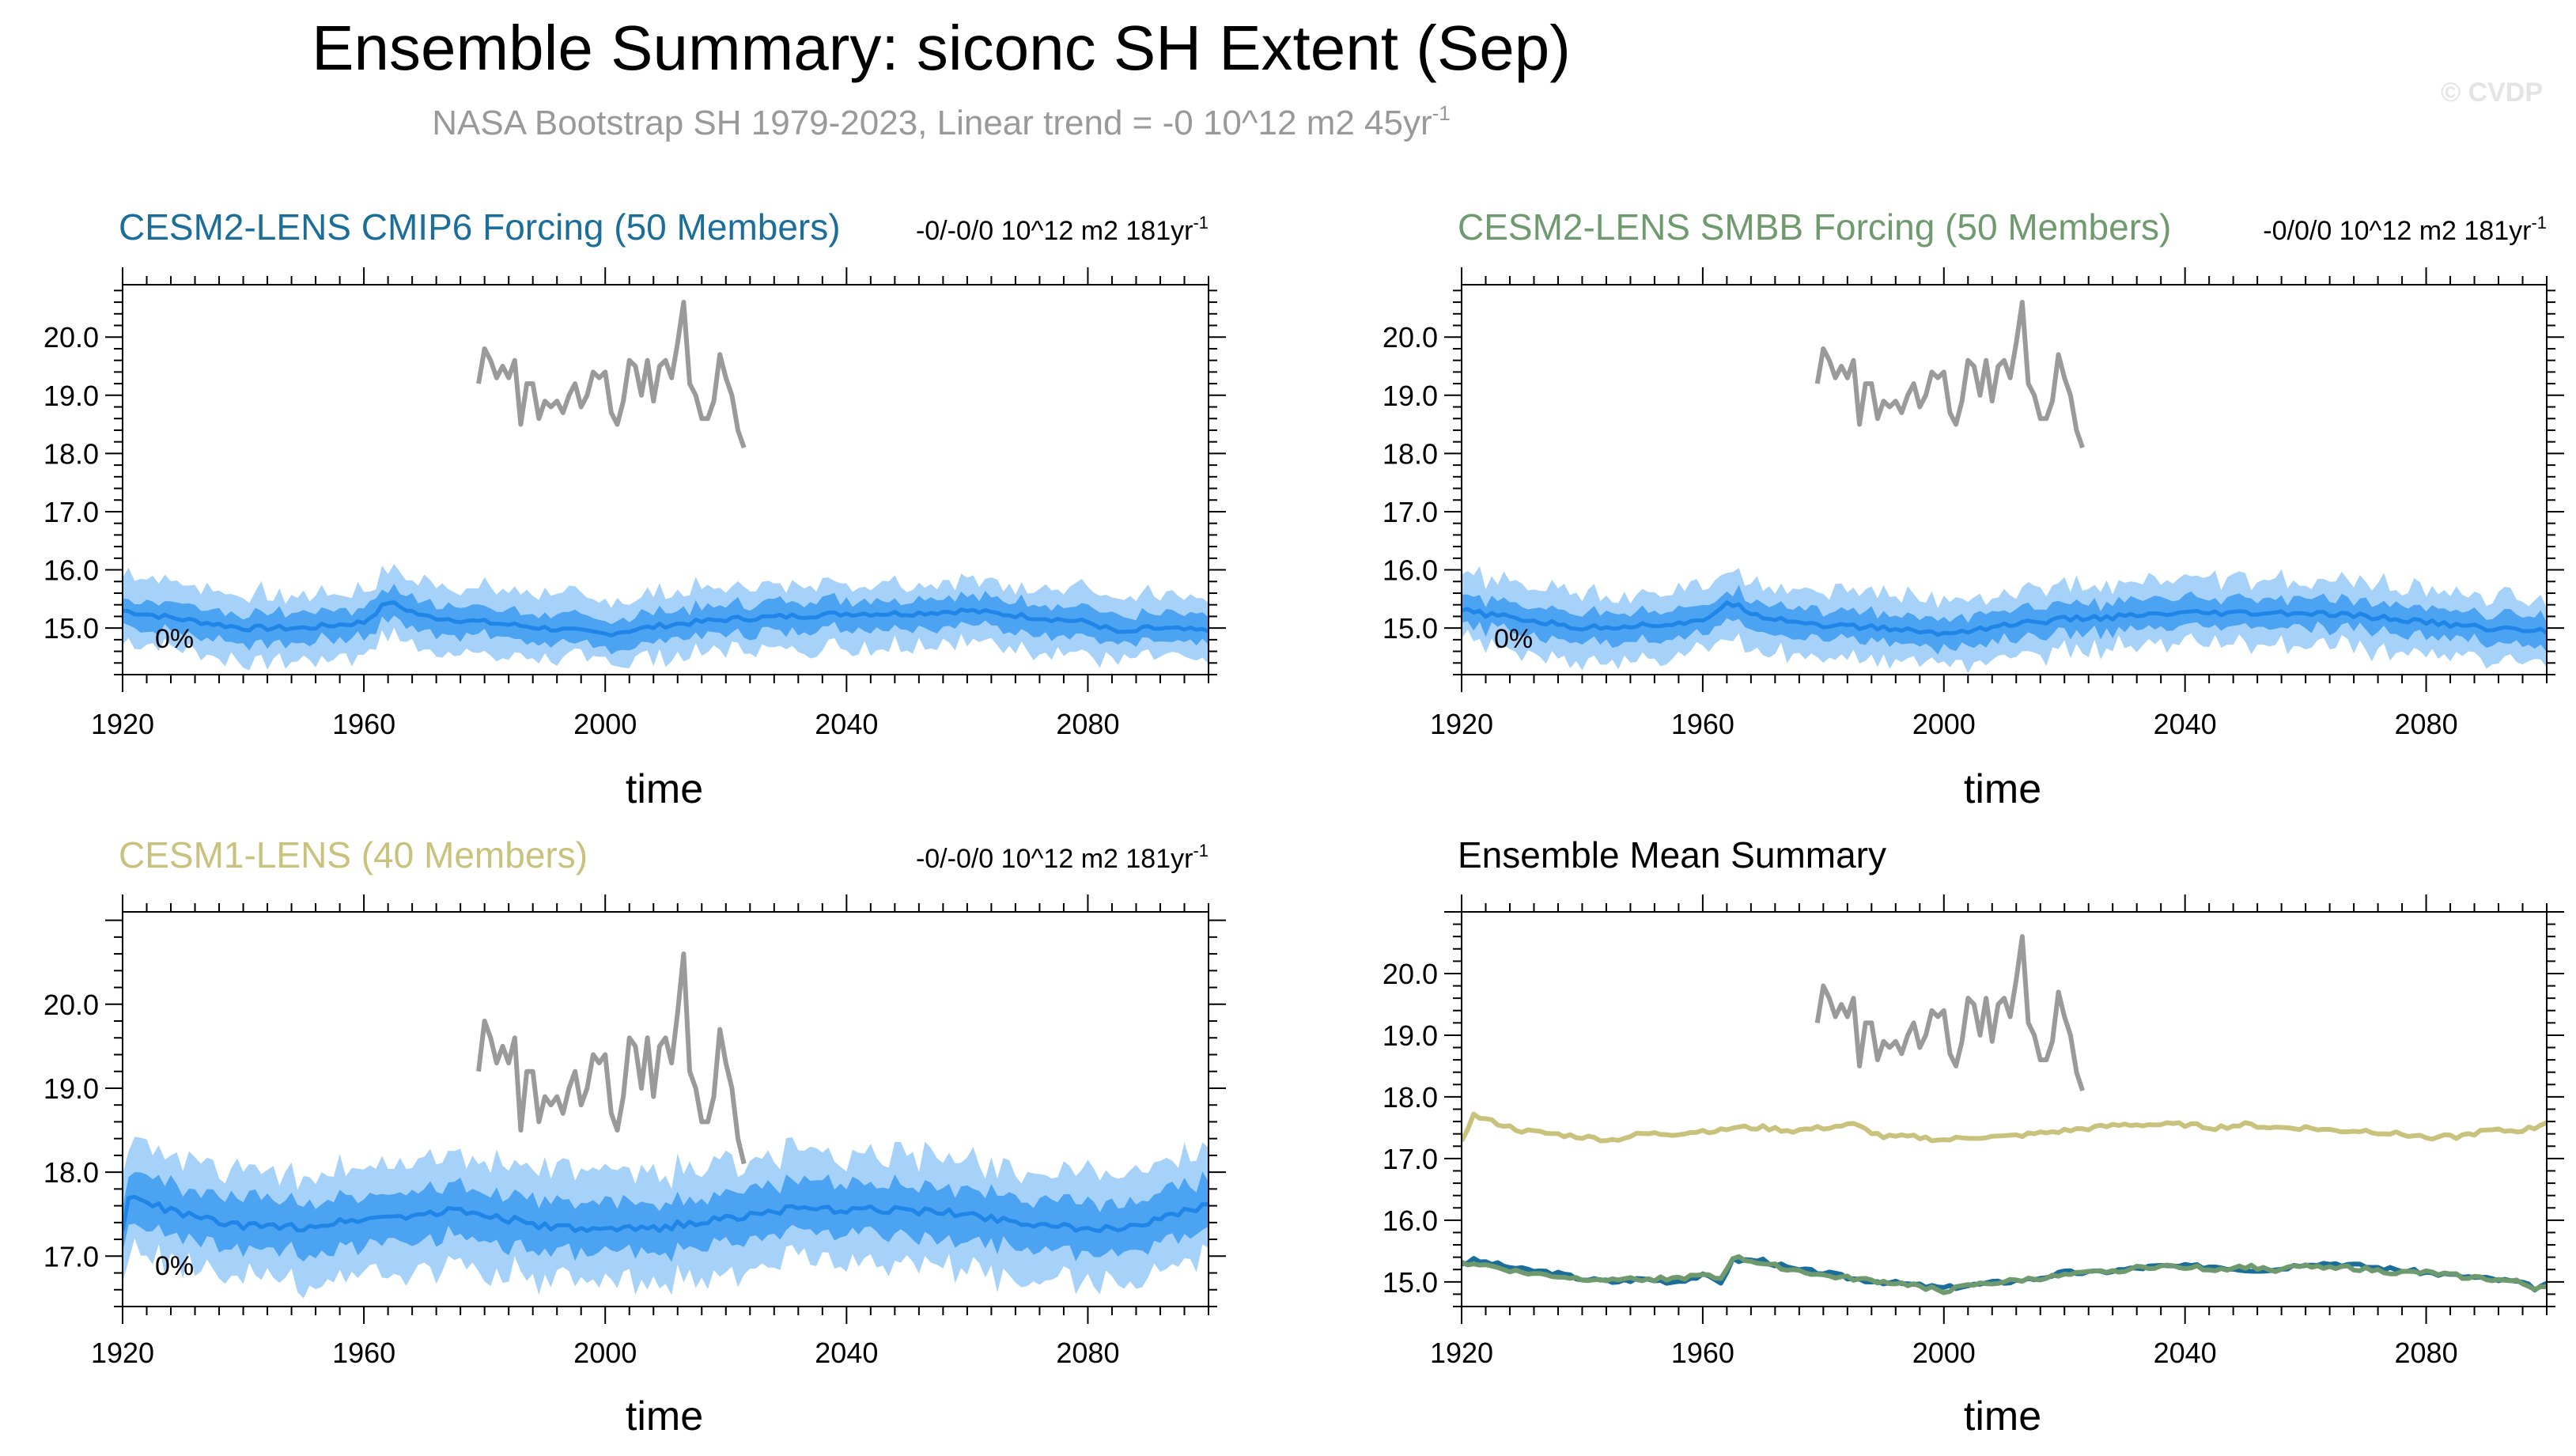 The width and height of the screenshot is (2576, 1456). Describe the element at coordinates (2492, 93) in the screenshot. I see `cvdp-watermark: © CVDP` at that location.